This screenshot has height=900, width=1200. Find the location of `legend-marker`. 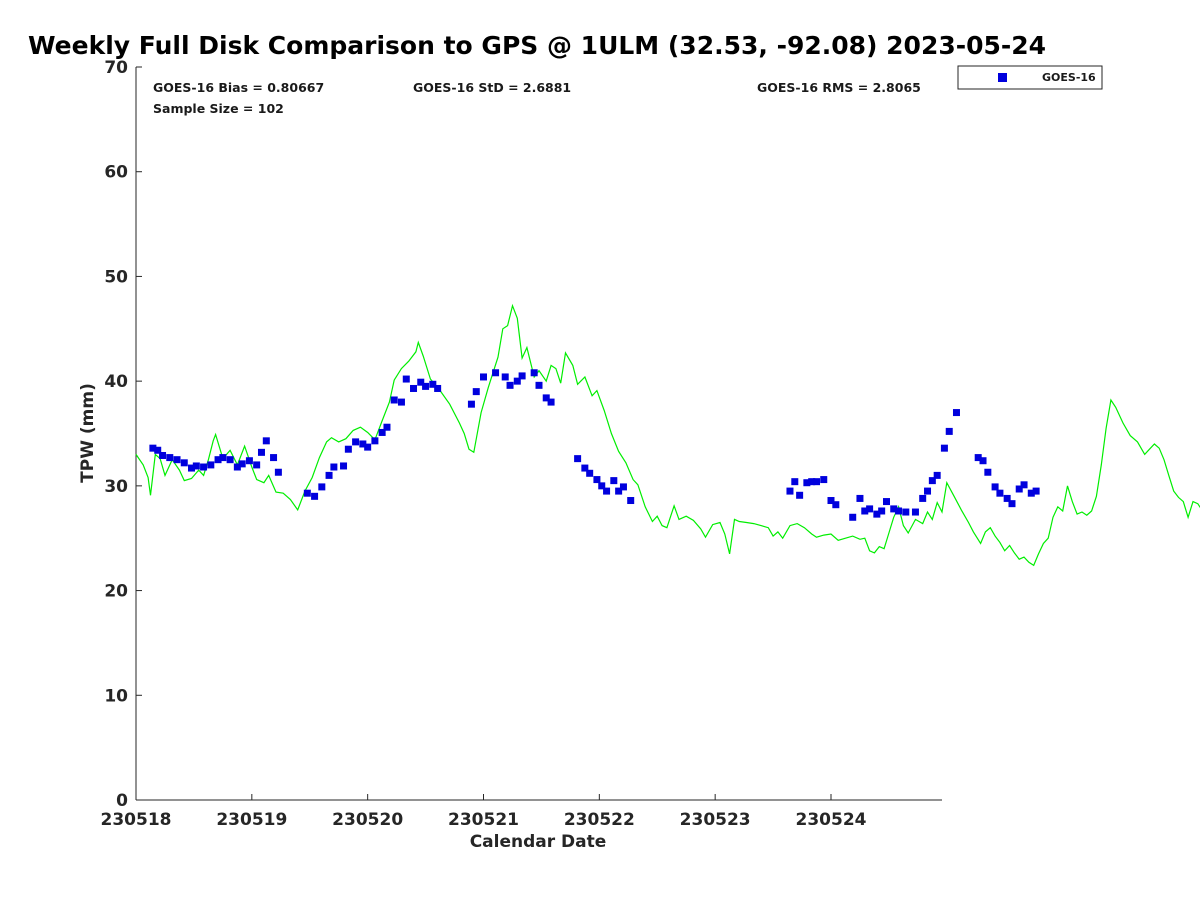

legend-marker is located at coordinates (1002, 77).